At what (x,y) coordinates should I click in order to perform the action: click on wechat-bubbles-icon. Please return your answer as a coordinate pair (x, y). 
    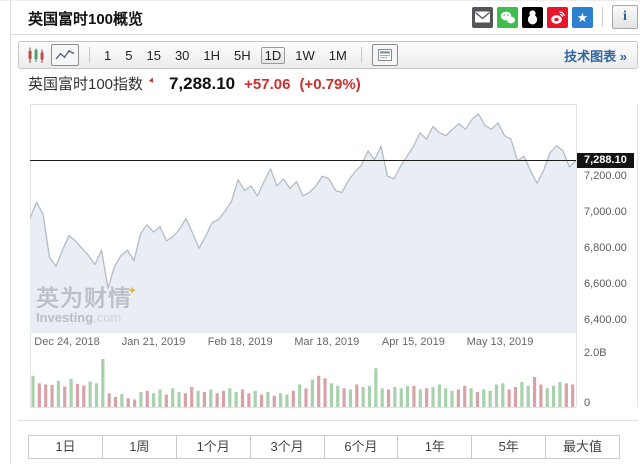
    Looking at the image, I should click on (507, 17).